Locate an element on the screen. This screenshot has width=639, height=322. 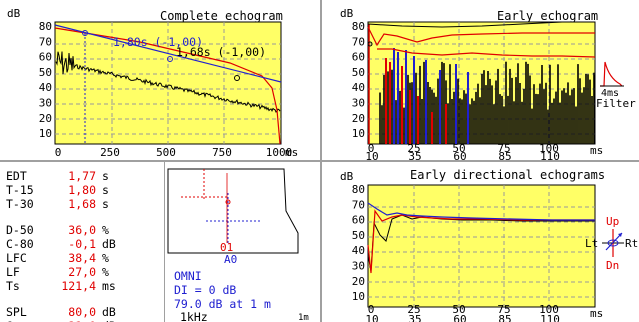
parameter-row: Ts 121,4 ms is located at coordinates (81, 286).